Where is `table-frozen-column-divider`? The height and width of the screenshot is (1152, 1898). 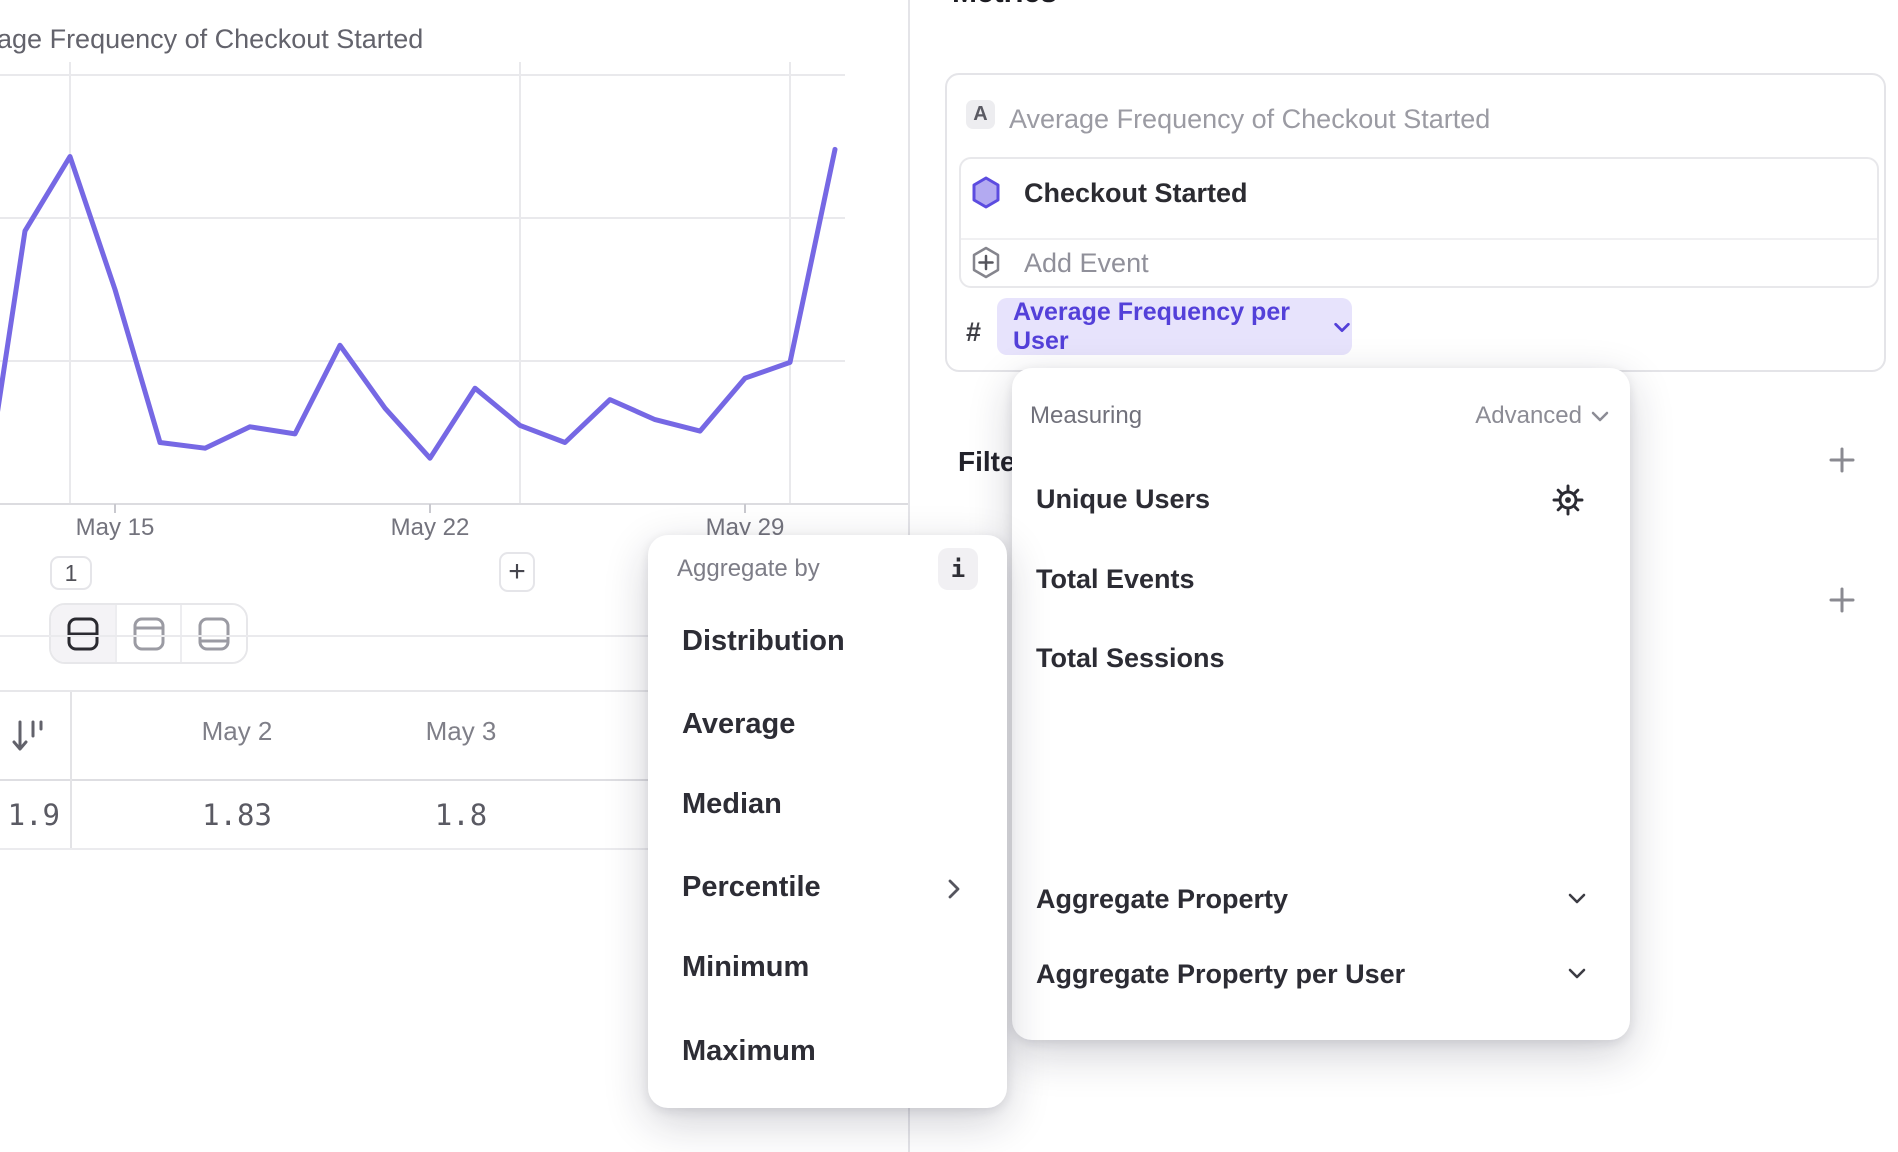 table-frozen-column-divider is located at coordinates (71, 770).